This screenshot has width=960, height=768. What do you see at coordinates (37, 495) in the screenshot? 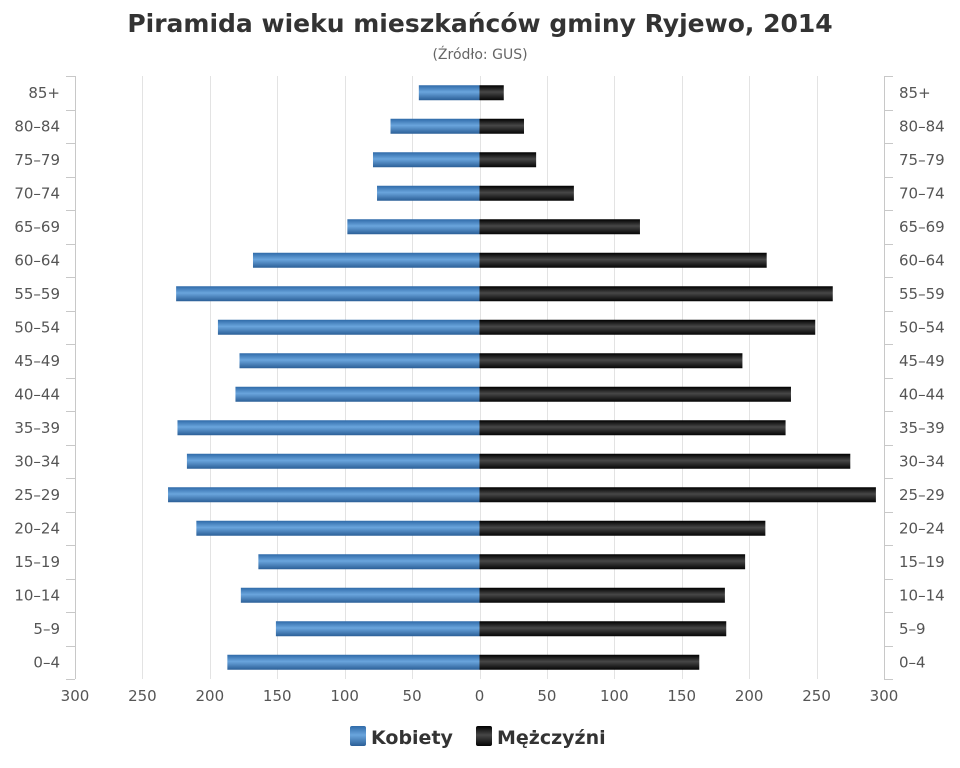
I see `y-label-left-12: 25–29` at bounding box center [37, 495].